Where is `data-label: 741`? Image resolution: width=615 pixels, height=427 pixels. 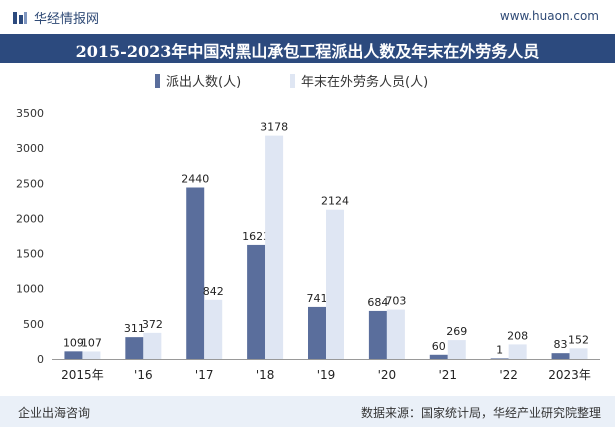 data-label: 741 is located at coordinates (317, 298).